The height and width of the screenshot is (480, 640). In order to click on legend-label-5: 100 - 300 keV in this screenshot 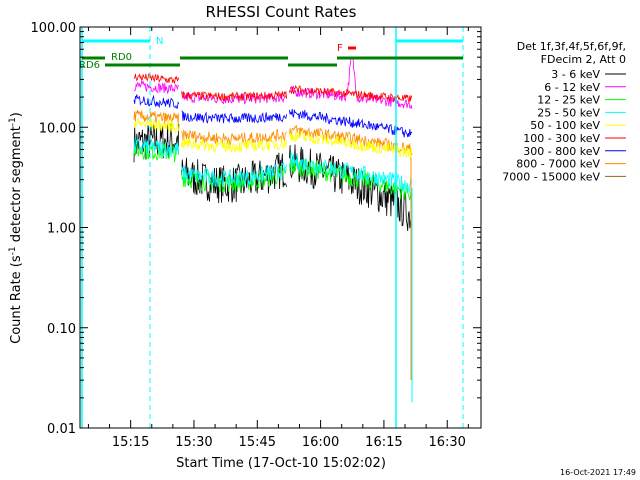, I will do `click(561, 138)`.